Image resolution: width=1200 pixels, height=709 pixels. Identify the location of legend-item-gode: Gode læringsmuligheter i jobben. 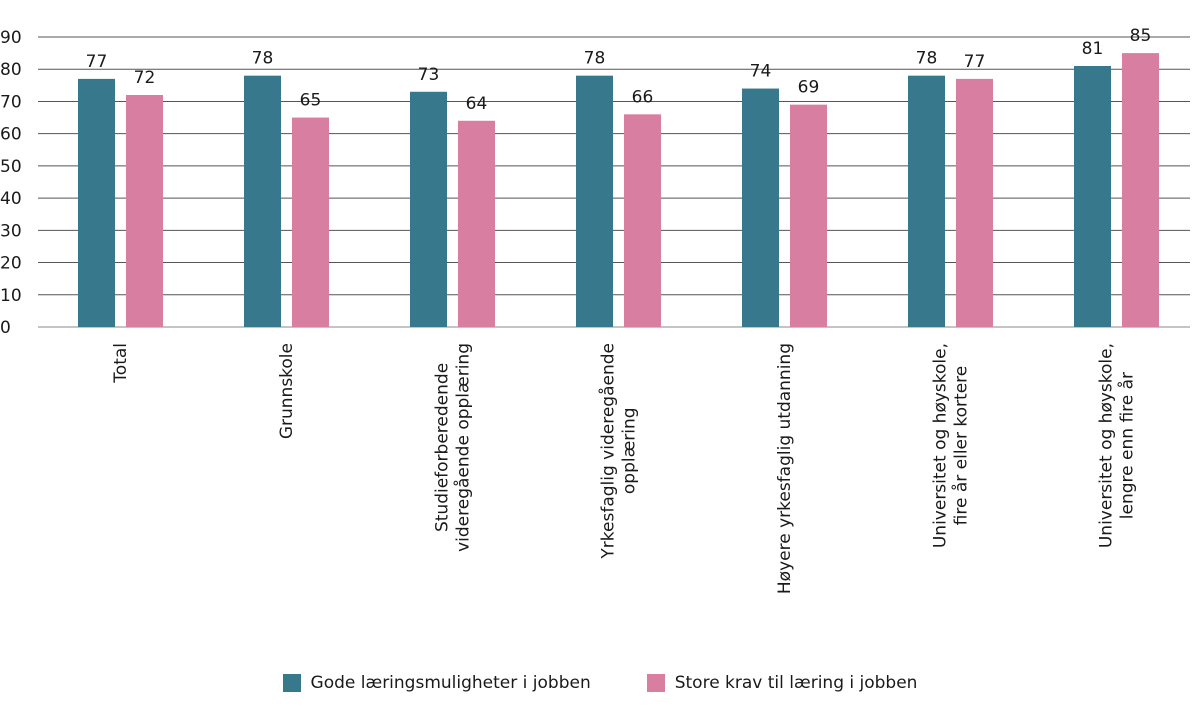
(436, 683).